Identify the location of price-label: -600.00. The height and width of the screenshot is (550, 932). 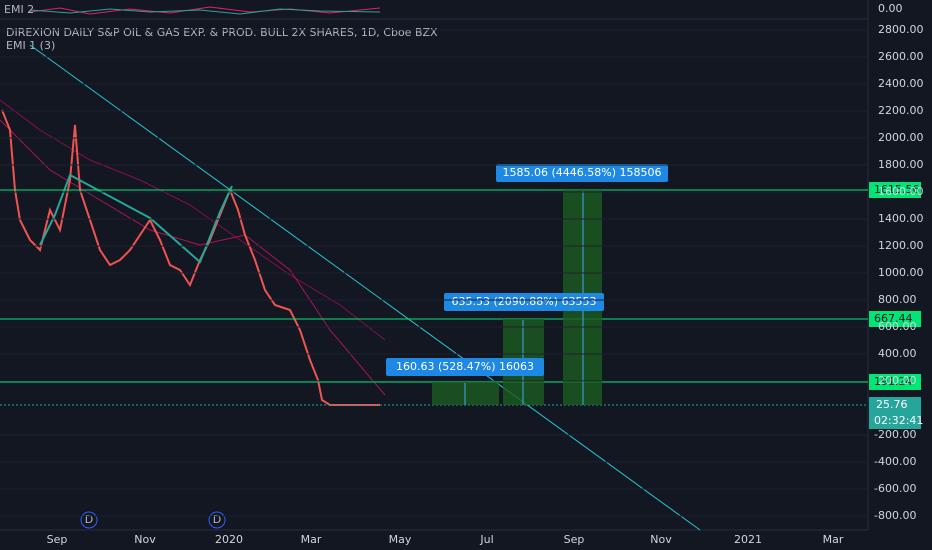
(895, 488).